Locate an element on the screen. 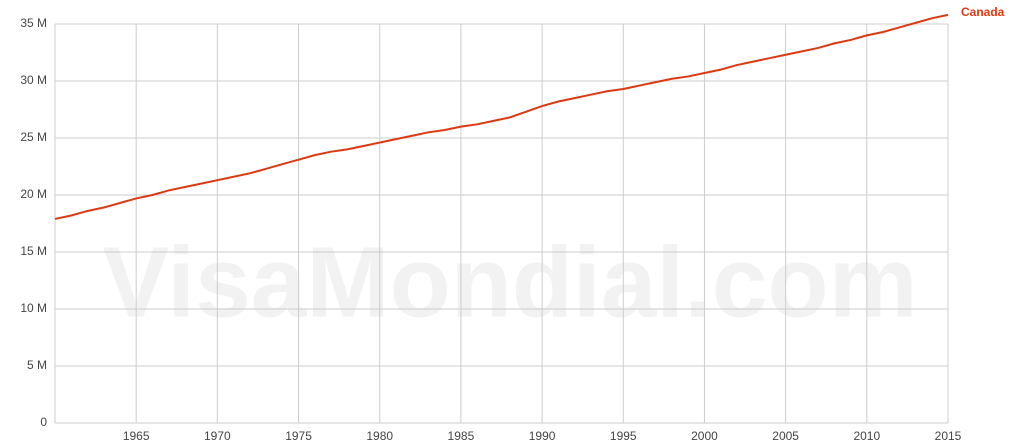  y-tick-label: 15 M is located at coordinates (33, 251).